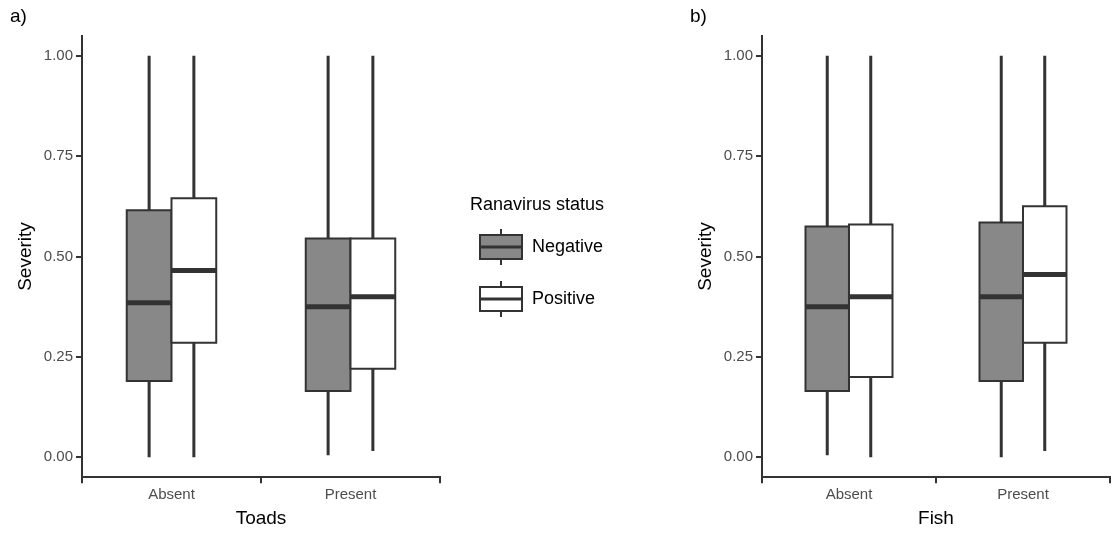 Image resolution: width=1120 pixels, height=535 pixels. Describe the element at coordinates (698, 15) in the screenshot. I see `chart-title: b)` at that location.